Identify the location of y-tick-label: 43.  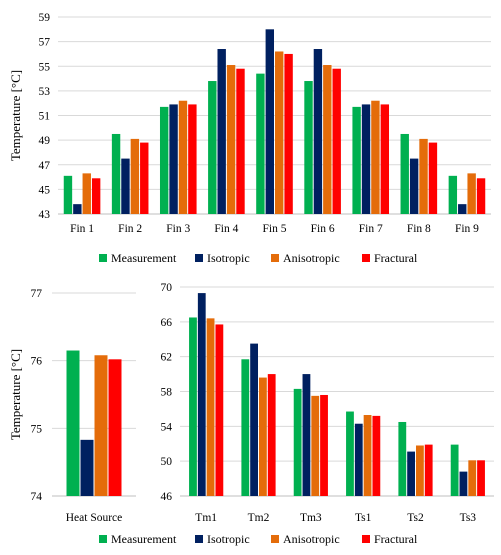
(45, 215).